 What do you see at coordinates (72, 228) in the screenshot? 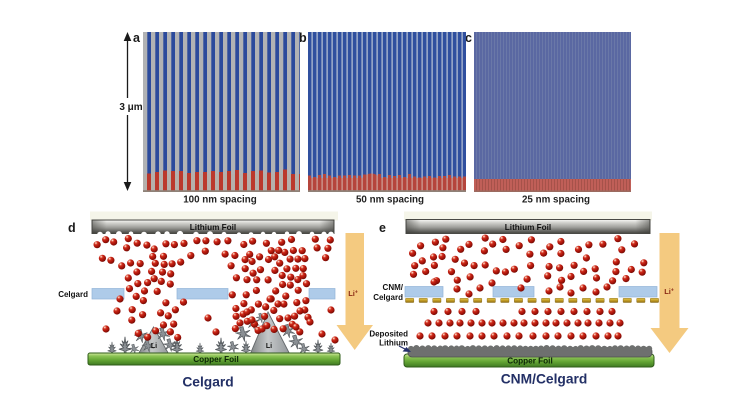
I see `svg-text: d` at bounding box center [72, 228].